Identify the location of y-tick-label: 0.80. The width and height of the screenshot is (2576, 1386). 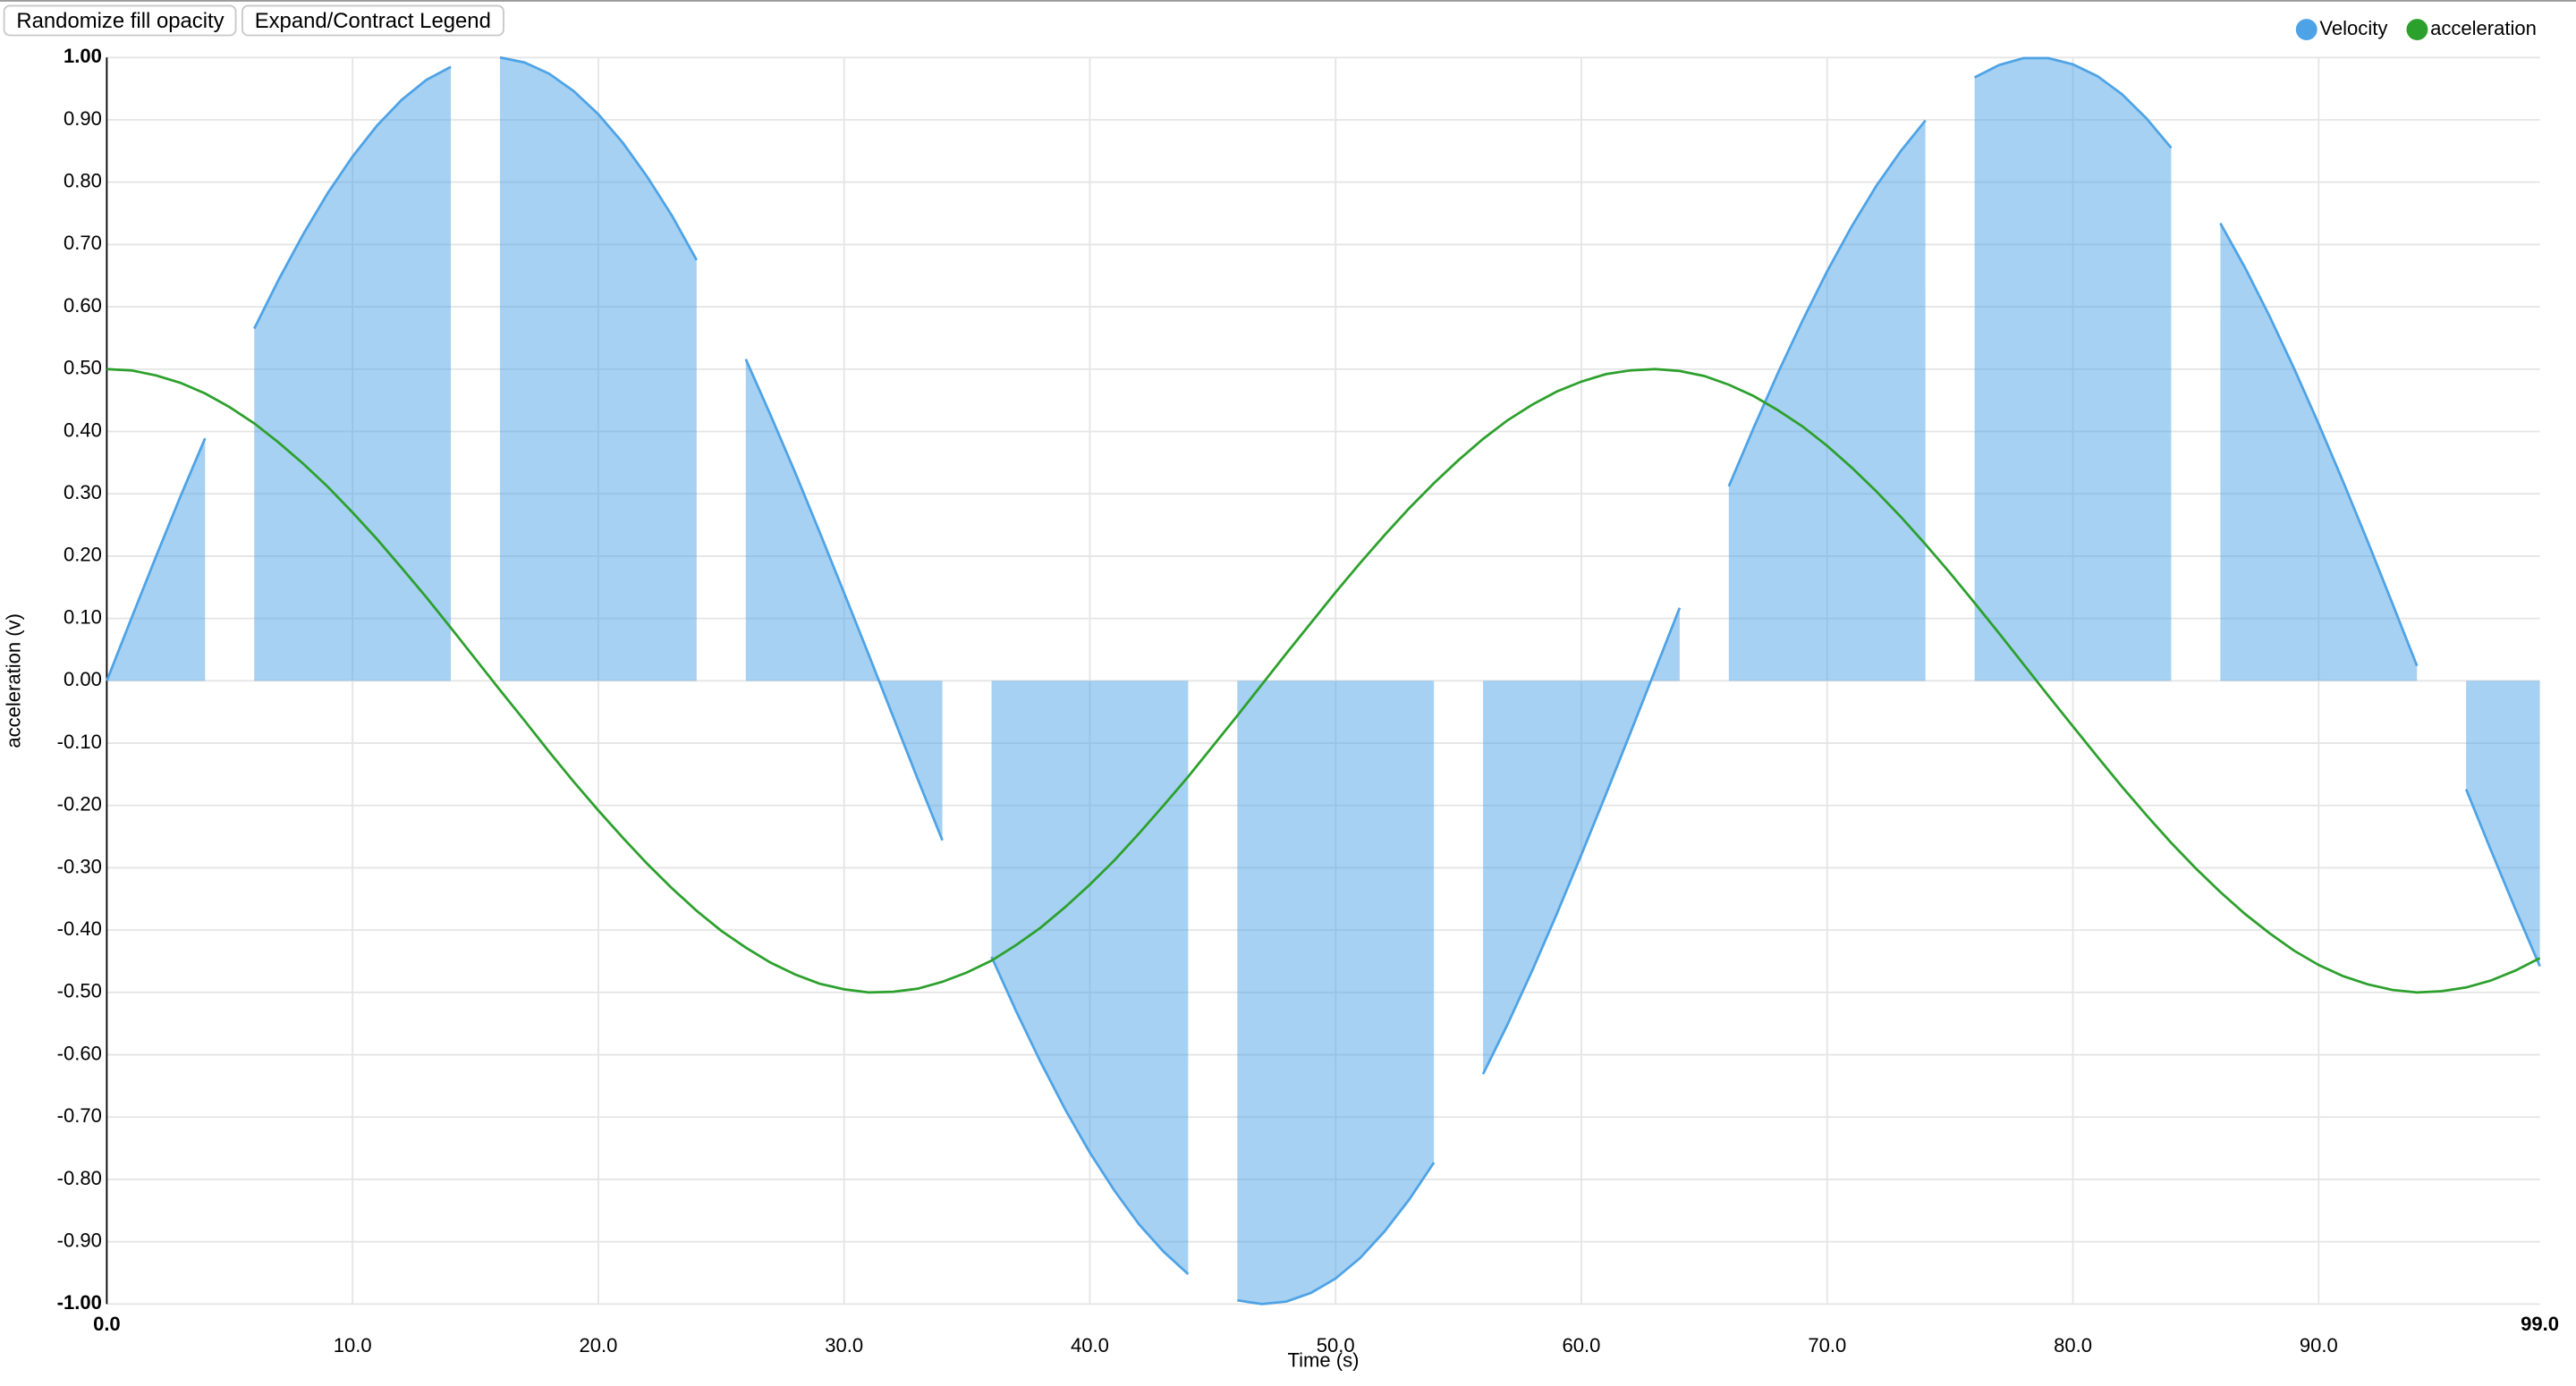
(83, 181).